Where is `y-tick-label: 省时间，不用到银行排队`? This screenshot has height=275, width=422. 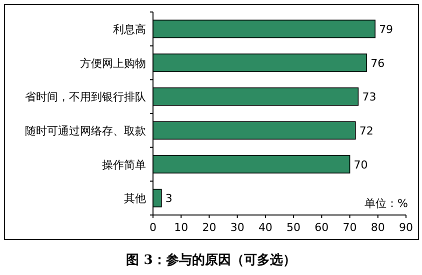
y-tick-label: 省时间，不用到银行排队 is located at coordinates (85, 97).